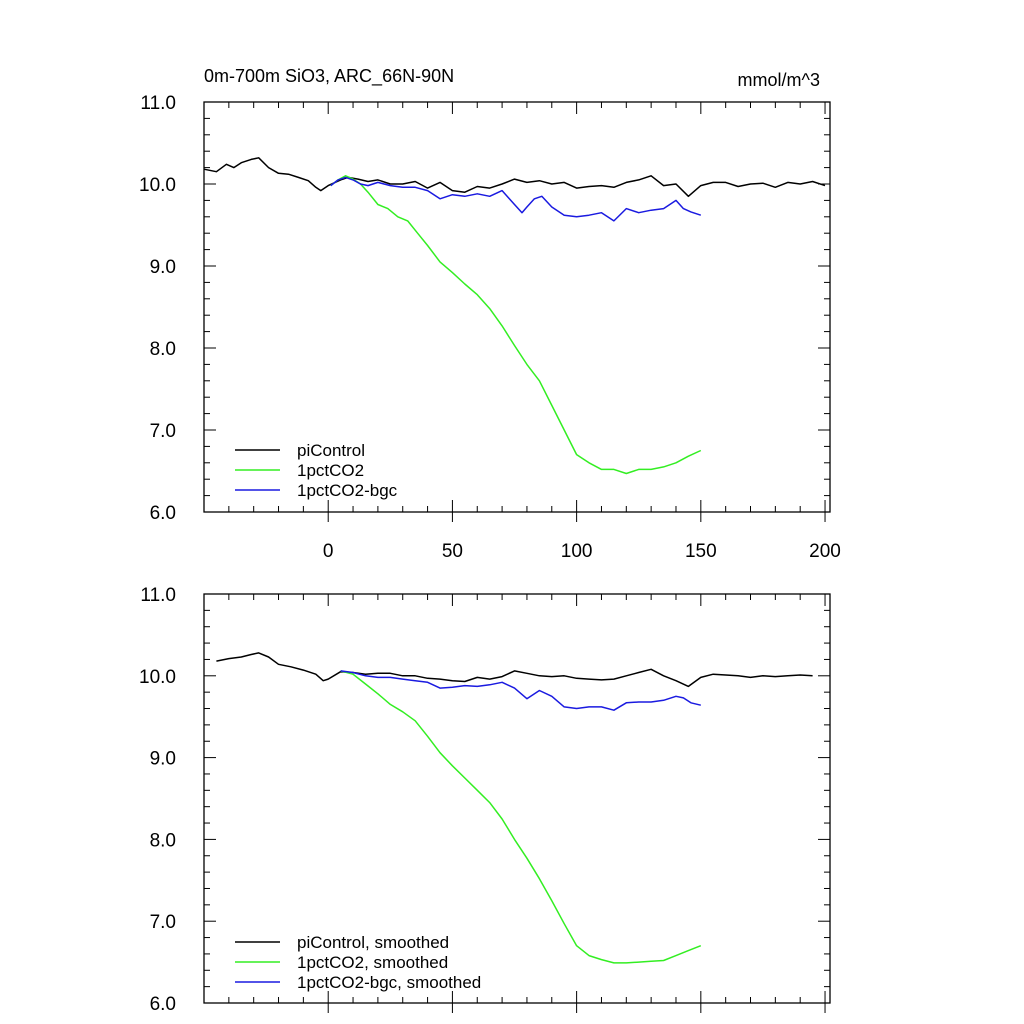  What do you see at coordinates (373, 942) in the screenshot?
I see `legend-label: piControl, smoothed` at bounding box center [373, 942].